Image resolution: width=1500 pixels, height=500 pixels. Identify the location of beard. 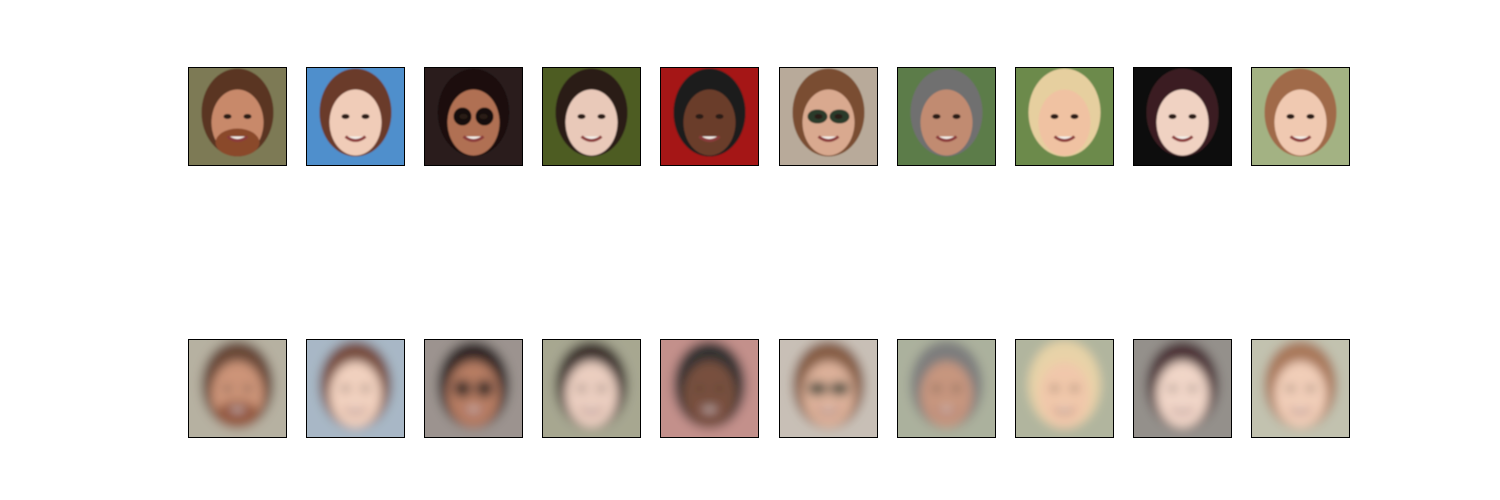
(237, 414).